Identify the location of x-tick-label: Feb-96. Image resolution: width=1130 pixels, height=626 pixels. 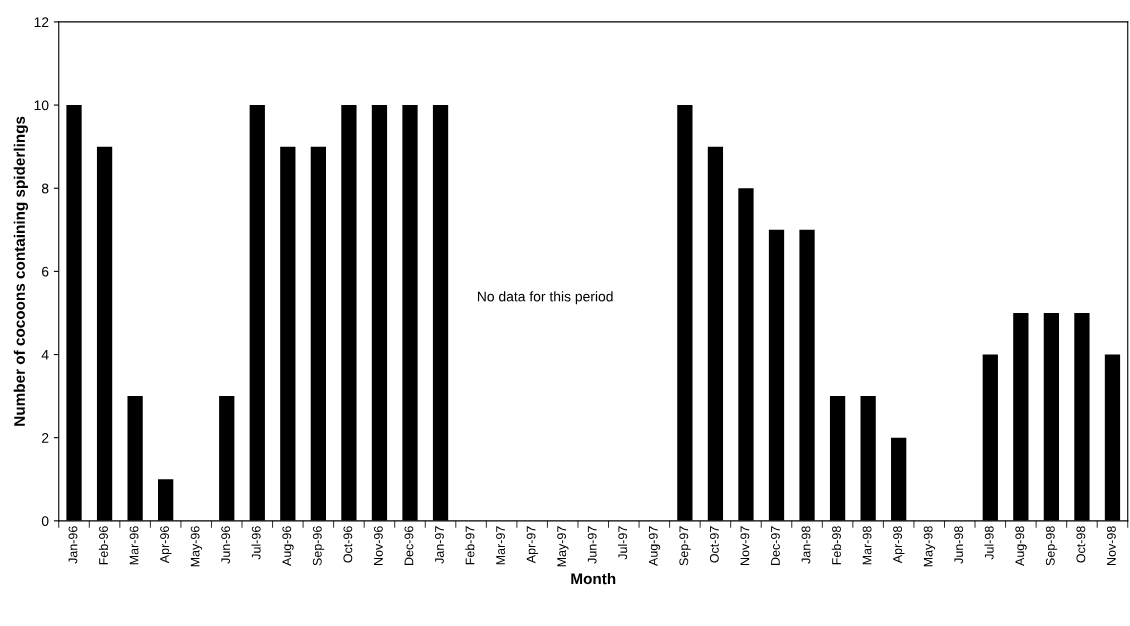
(103, 545).